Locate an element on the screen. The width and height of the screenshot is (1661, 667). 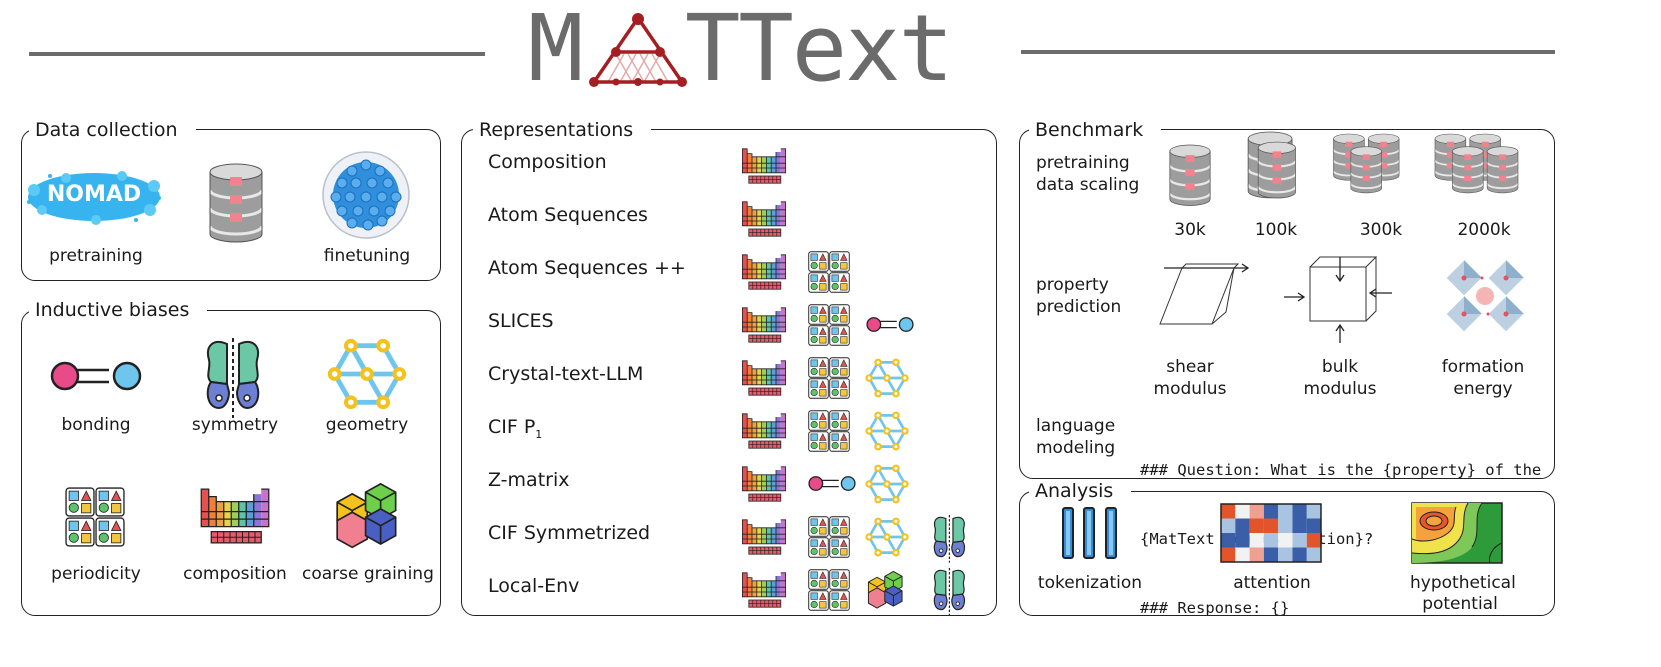
representation-name: Composition is located at coordinates (547, 162).